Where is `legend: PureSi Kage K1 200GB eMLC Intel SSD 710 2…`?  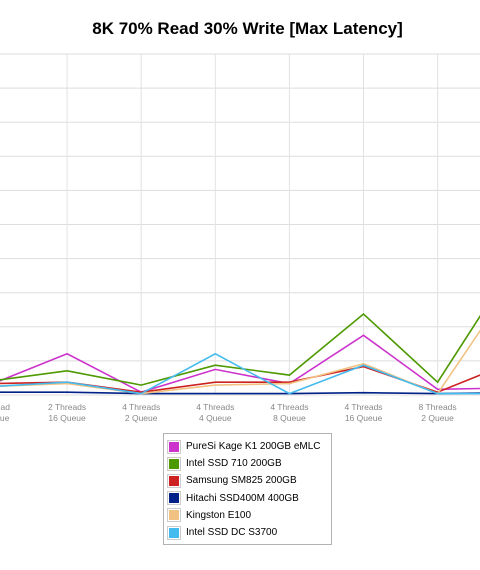
legend: PureSi Kage K1 200GB eMLC Intel SSD 710 2… is located at coordinates (247, 489).